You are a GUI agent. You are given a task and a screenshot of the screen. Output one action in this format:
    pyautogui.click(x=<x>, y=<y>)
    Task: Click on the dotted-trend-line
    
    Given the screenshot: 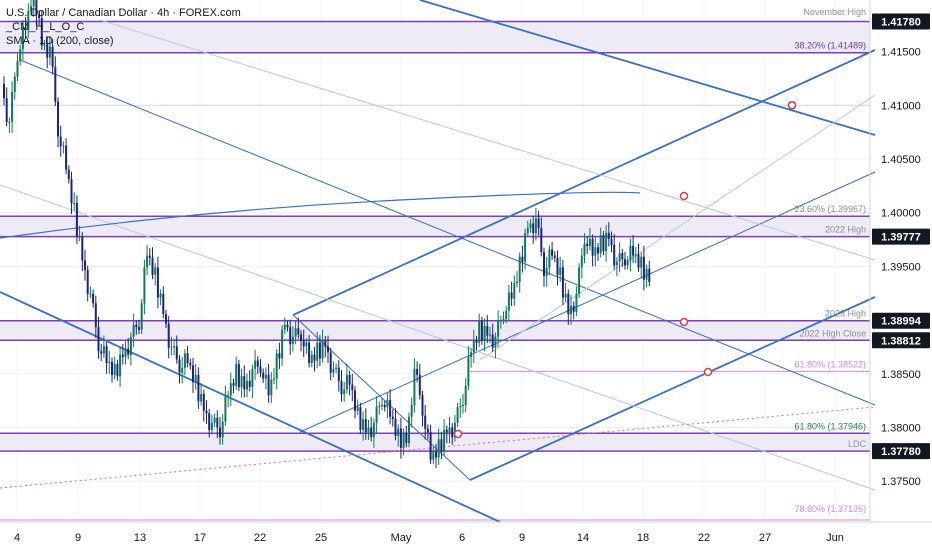 What is the action you would take?
    pyautogui.click(x=438, y=447)
    